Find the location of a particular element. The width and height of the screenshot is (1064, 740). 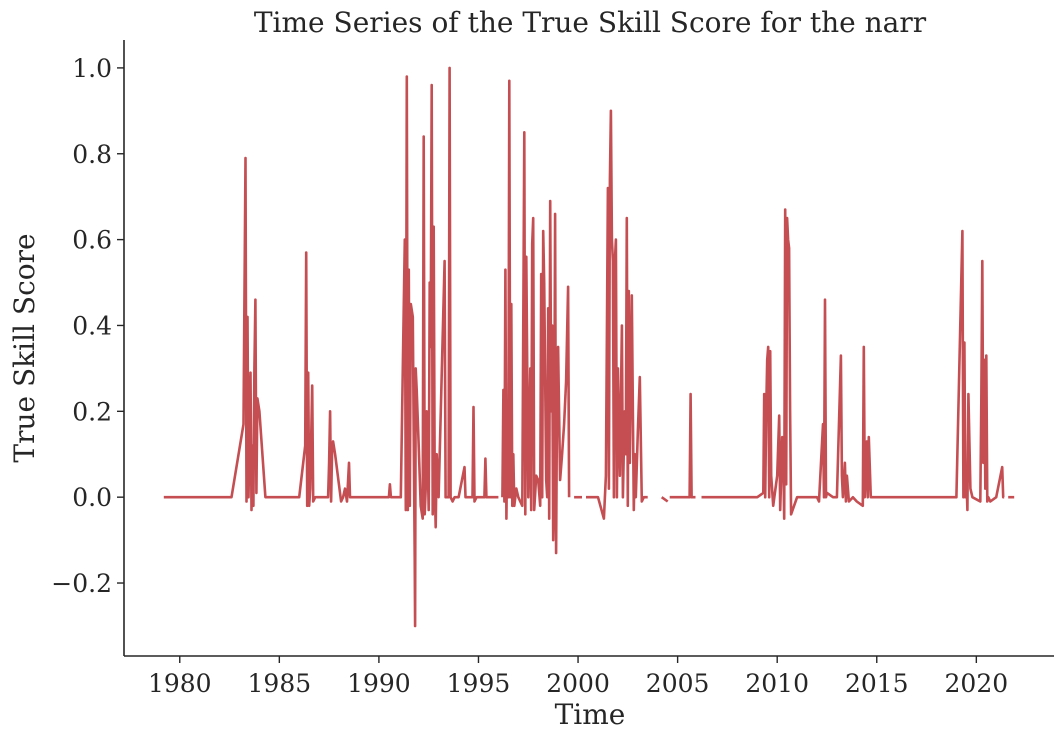

y-tick-label: 0.0 is located at coordinates (92, 497).